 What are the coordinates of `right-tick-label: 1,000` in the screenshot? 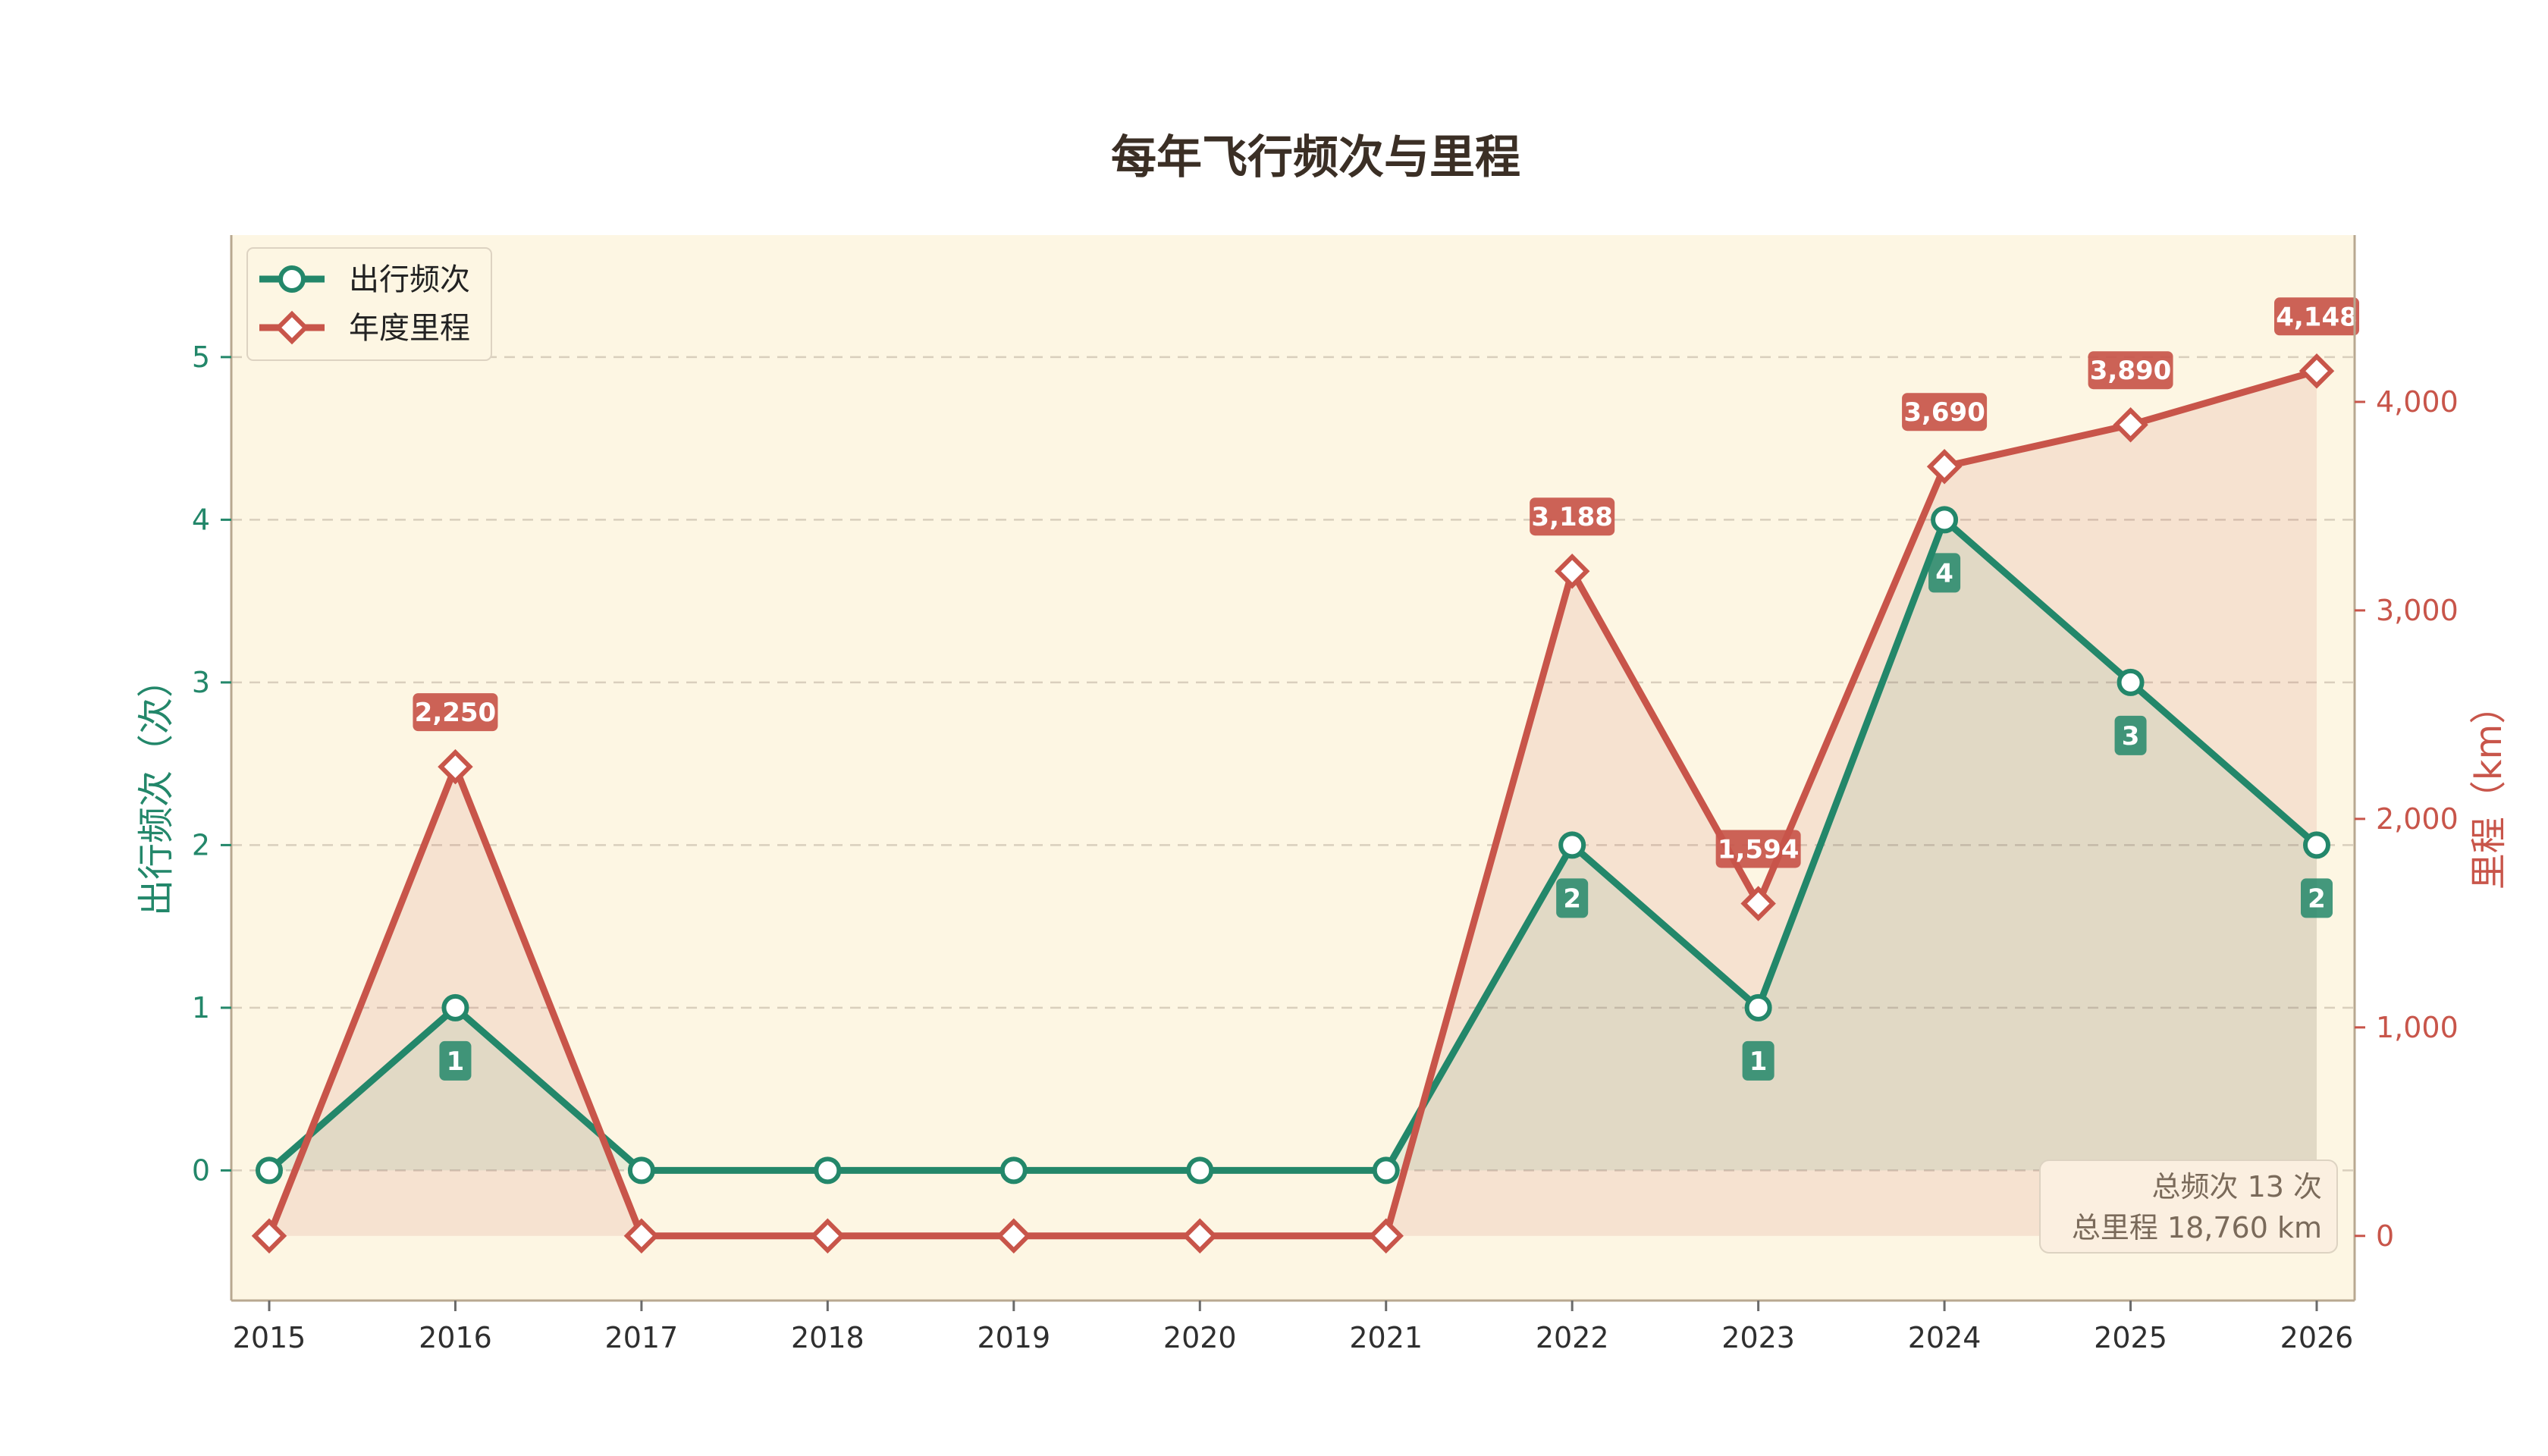 It's located at (2417, 1027).